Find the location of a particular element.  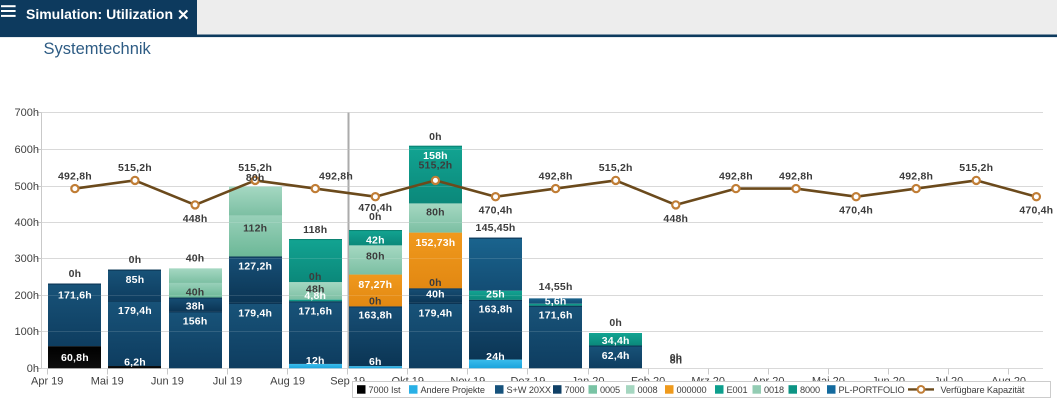

svg-text: 7000 Ist is located at coordinates (385, 390).